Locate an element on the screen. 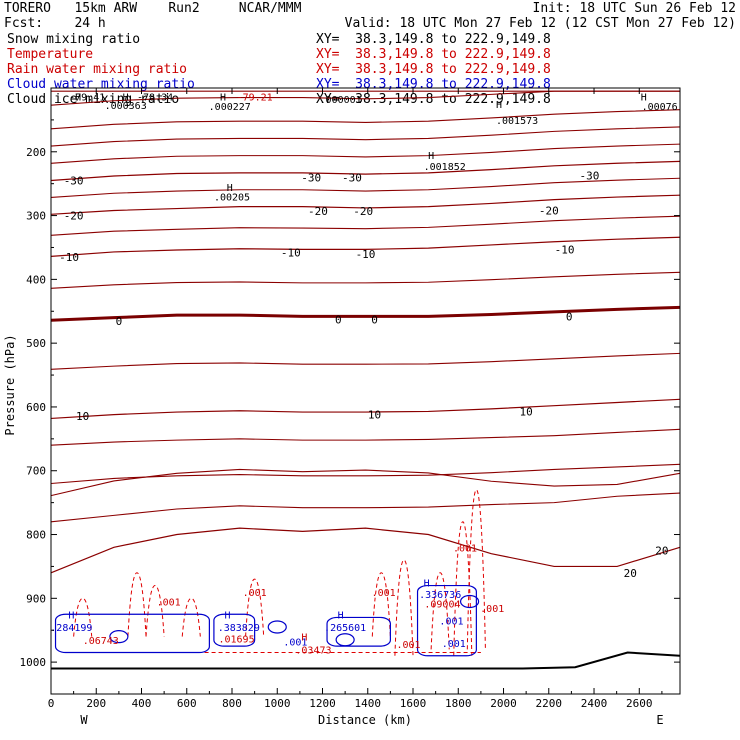 This screenshot has width=740, height=740. x-tick-label: 200 is located at coordinates (96, 703).